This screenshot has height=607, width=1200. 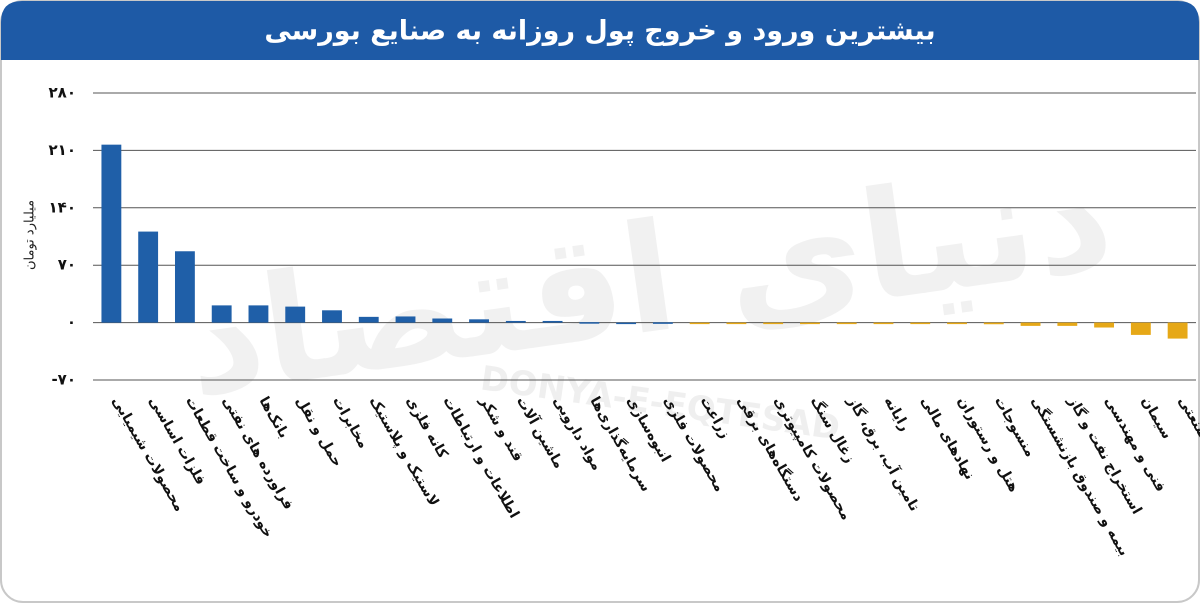 I want to click on y-axis-label: میلیارد تومان, so click(x=30, y=235).